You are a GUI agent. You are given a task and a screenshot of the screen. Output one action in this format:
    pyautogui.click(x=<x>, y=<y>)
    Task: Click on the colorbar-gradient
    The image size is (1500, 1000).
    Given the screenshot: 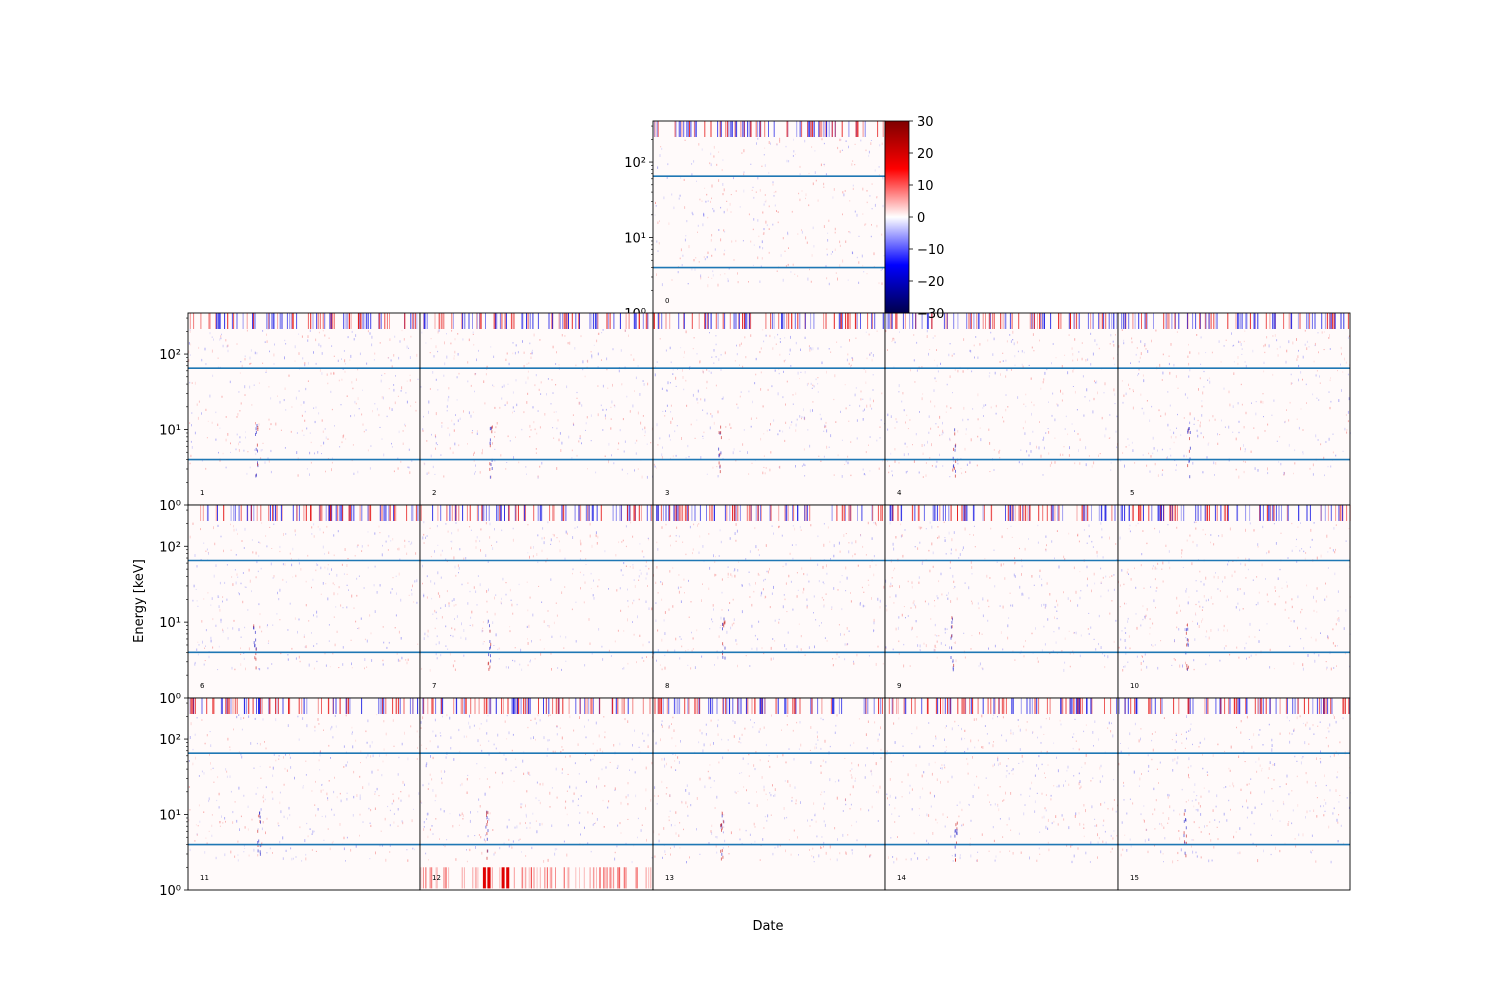 What is the action you would take?
    pyautogui.click(x=897, y=217)
    